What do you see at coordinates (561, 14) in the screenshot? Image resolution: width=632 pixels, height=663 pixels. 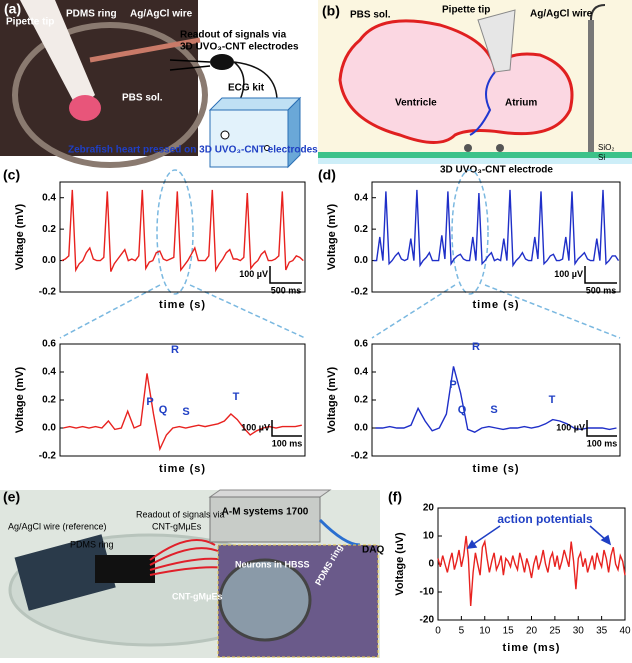 I see `label: Ag/AgCl wire` at bounding box center [561, 14].